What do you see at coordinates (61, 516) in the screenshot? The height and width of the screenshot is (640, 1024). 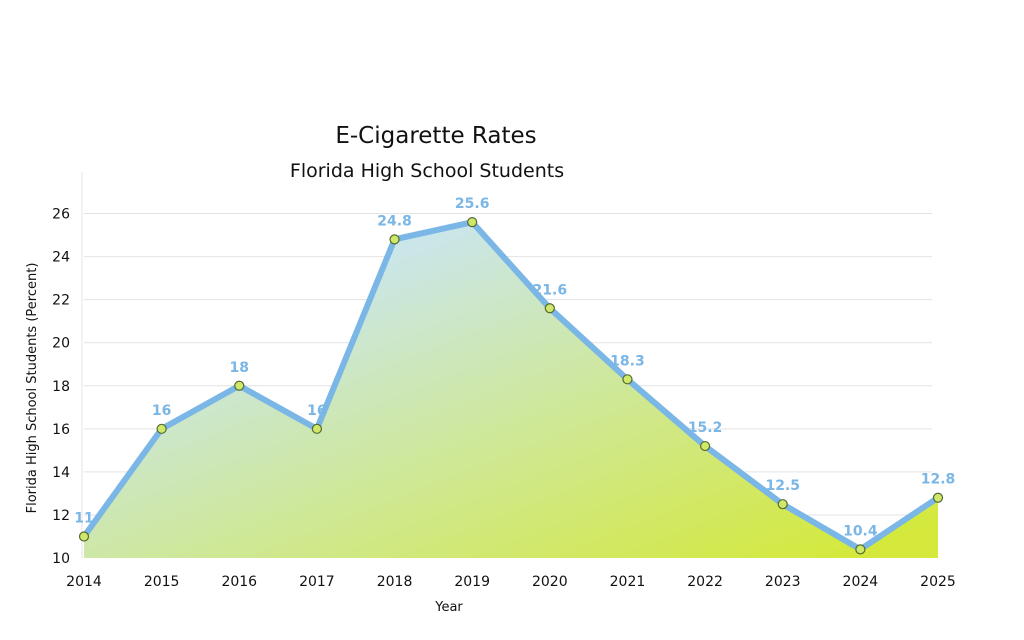 I see `y-tick-label: 12` at bounding box center [61, 516].